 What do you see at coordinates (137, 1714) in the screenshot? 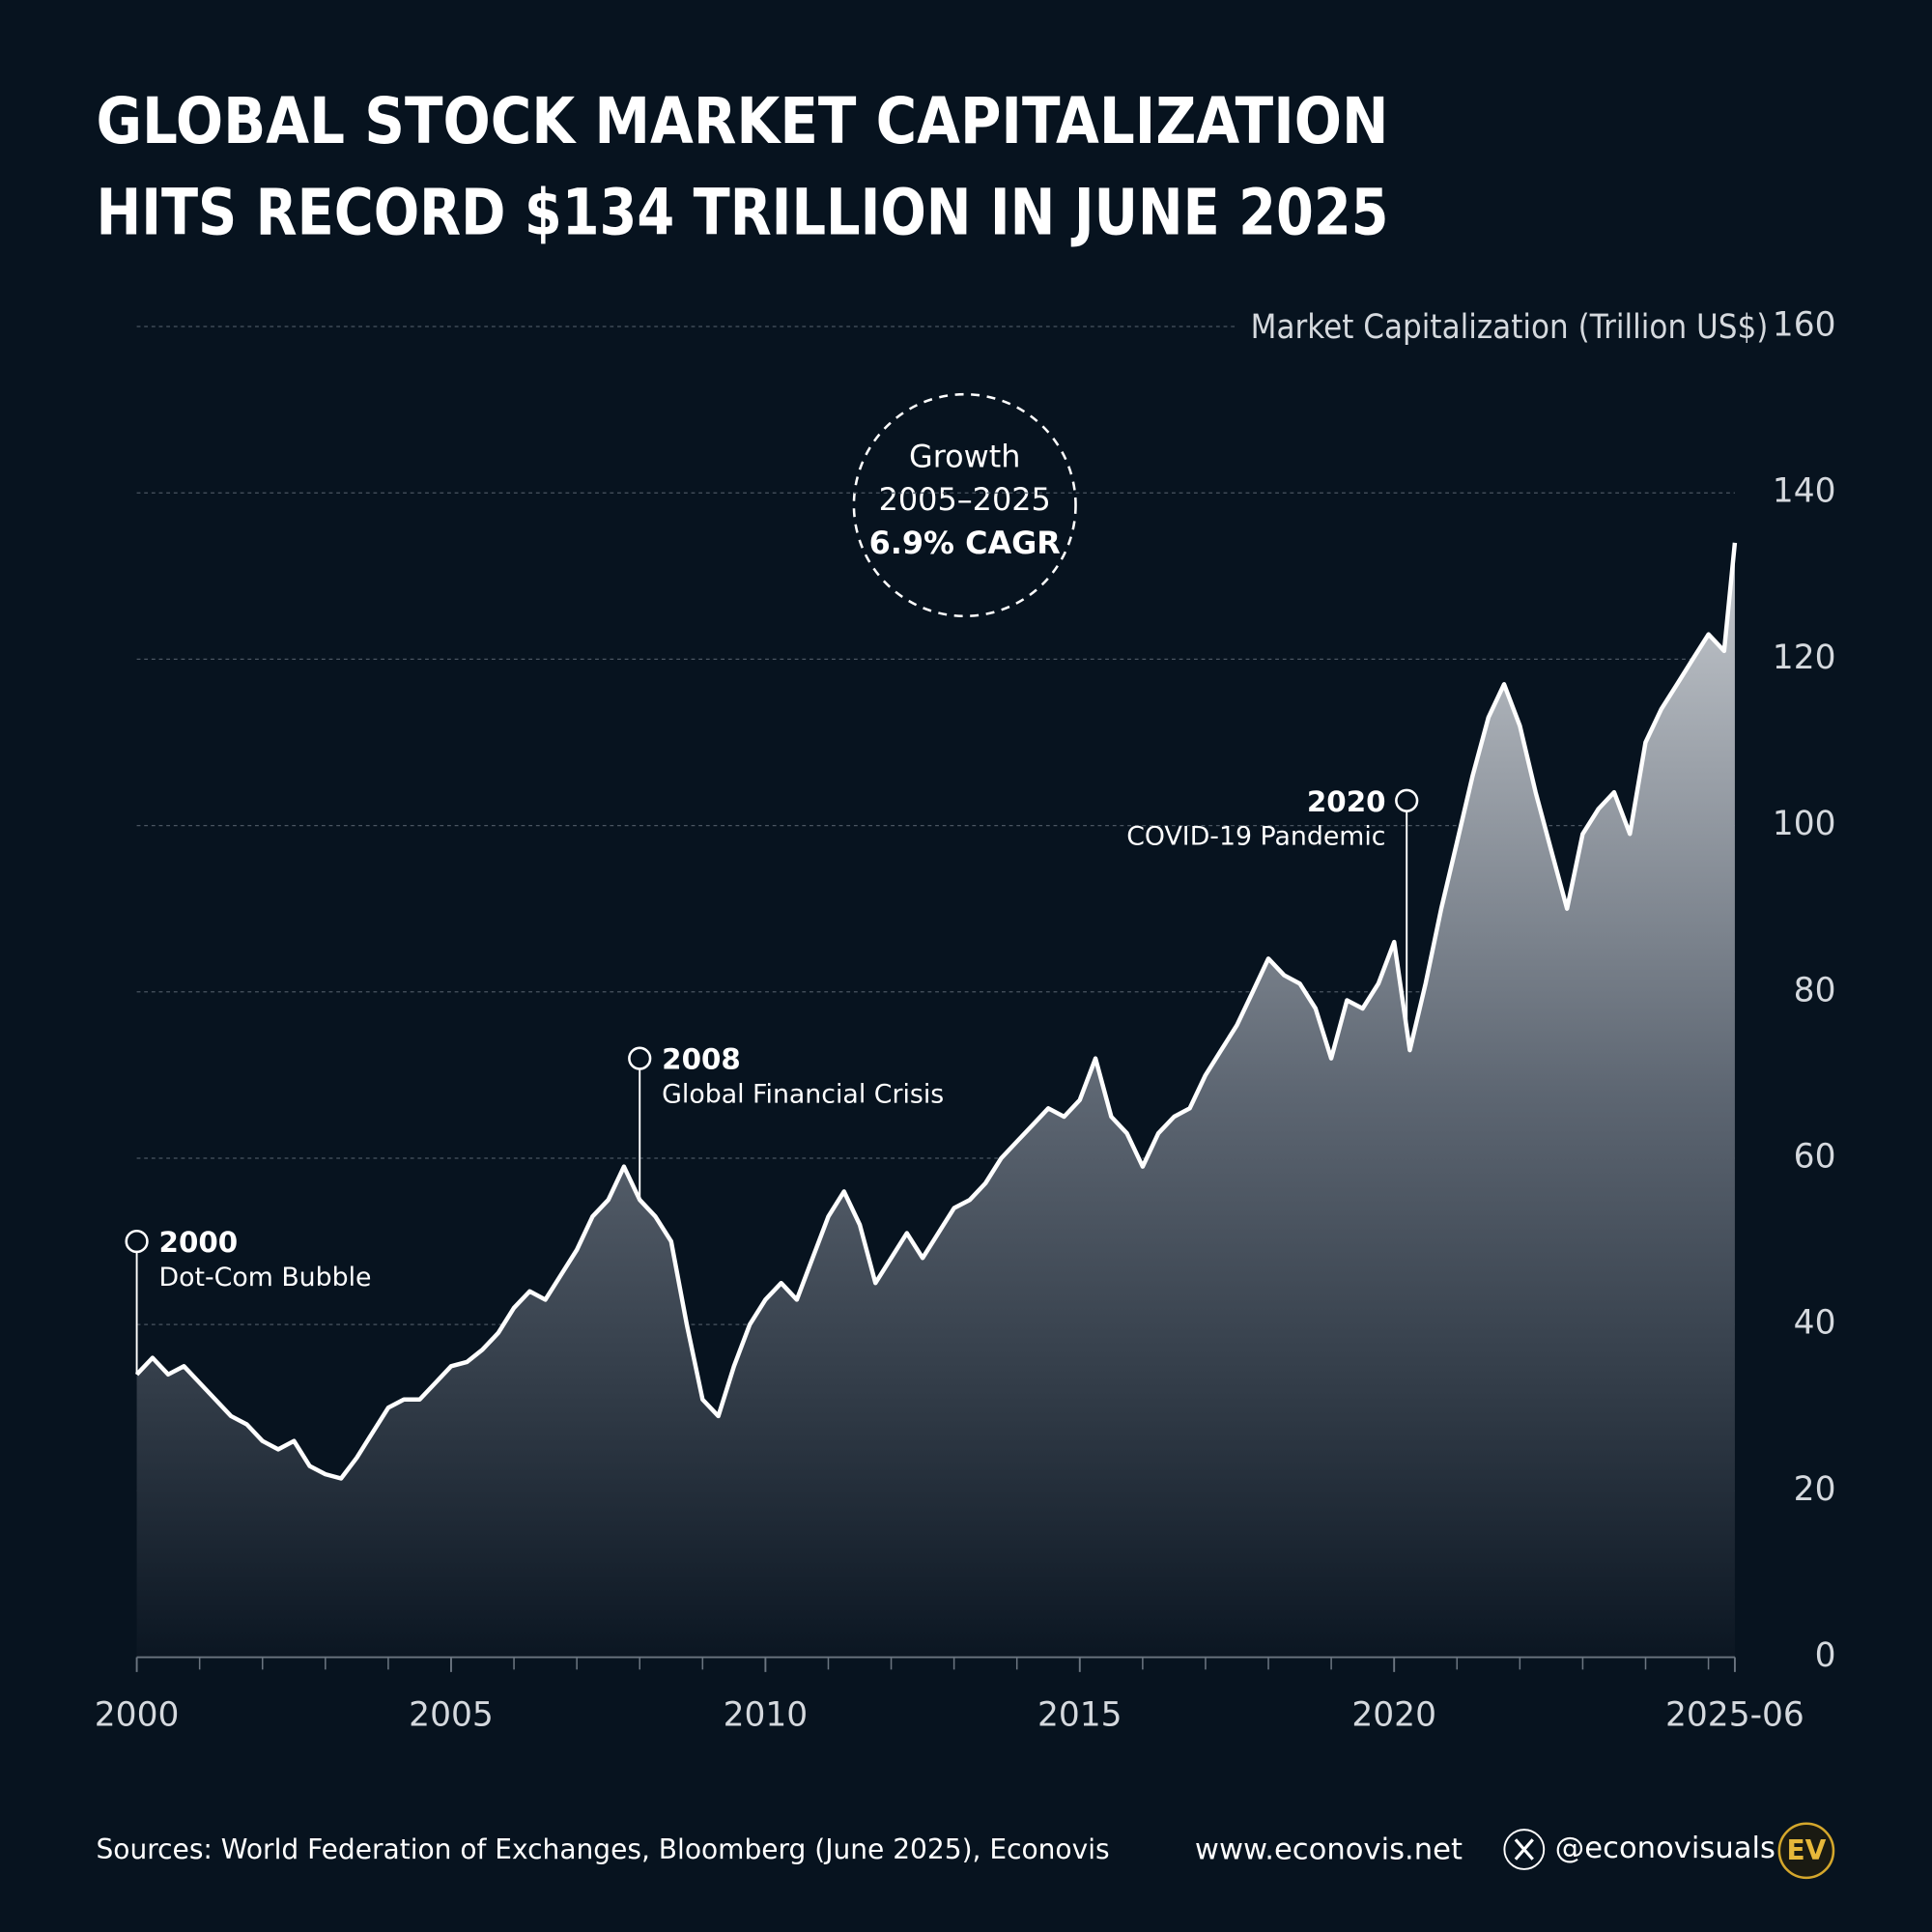
I see `x-tick-label: 2000` at bounding box center [137, 1714].